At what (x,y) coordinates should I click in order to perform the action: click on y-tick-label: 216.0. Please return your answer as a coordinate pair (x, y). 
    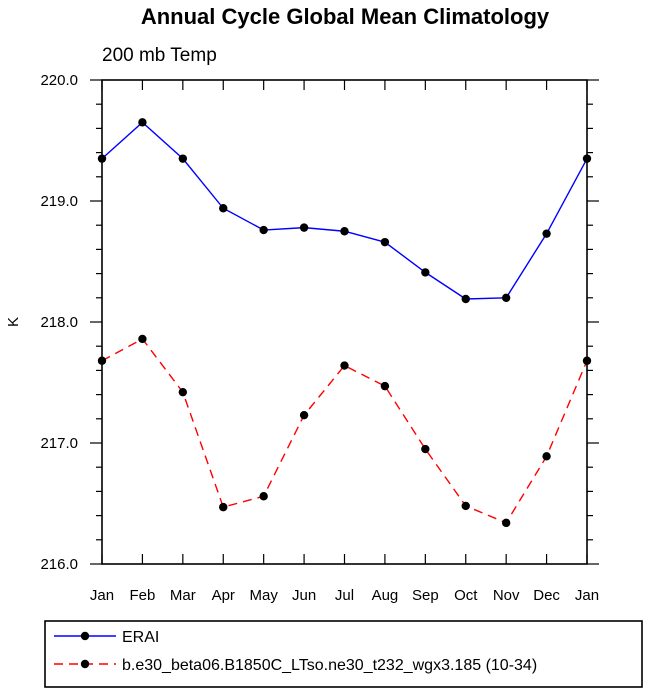
    Looking at the image, I should click on (59, 564).